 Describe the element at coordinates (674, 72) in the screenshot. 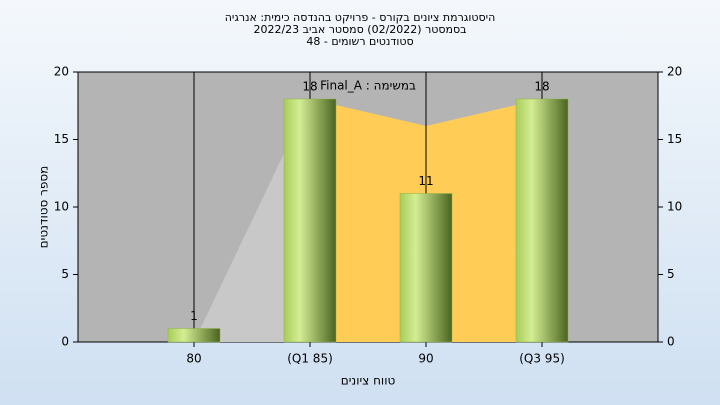

I see `y2-tick-label: 20` at that location.